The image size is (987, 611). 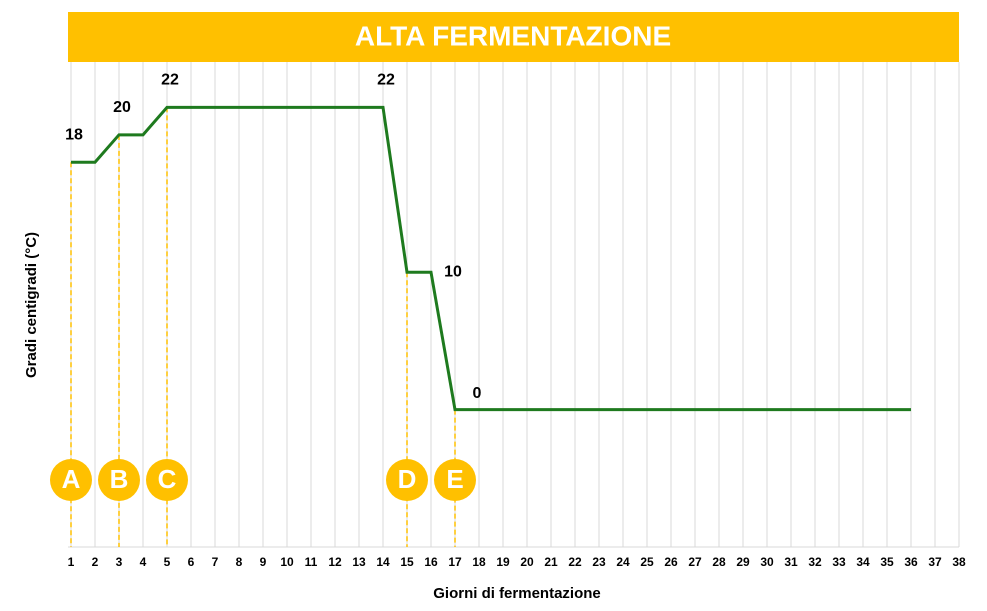 What do you see at coordinates (743, 562) in the screenshot?
I see `x-tick-label: 29` at bounding box center [743, 562].